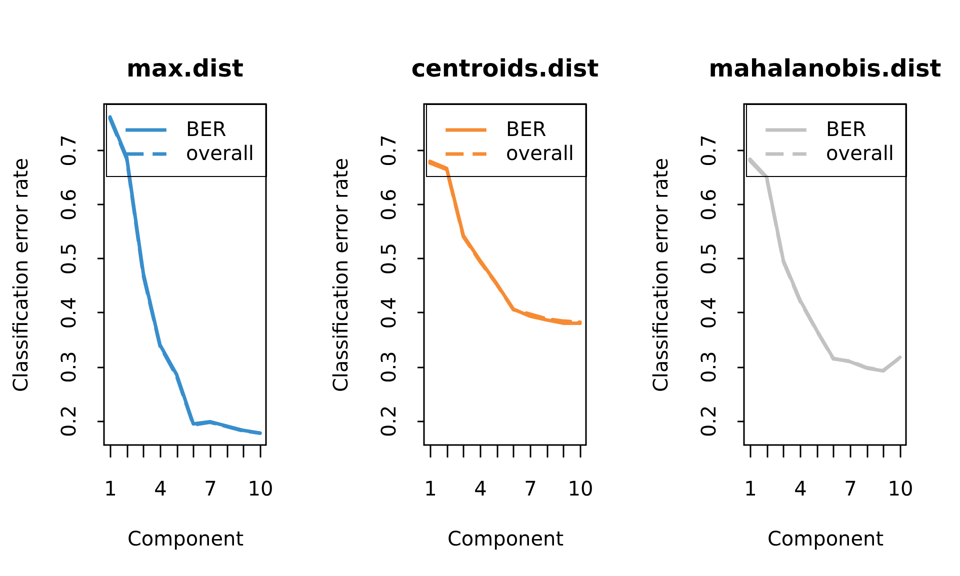 The width and height of the screenshot is (960, 576). What do you see at coordinates (825, 68) in the screenshot?
I see `chart-title: mahalanobis.dist` at bounding box center [825, 68].